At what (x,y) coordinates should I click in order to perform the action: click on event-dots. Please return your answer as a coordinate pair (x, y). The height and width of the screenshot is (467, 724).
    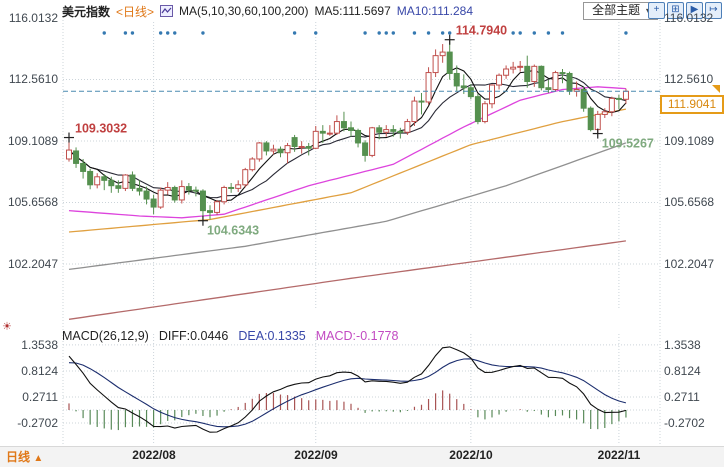
    Looking at the image, I should click on (365, 33).